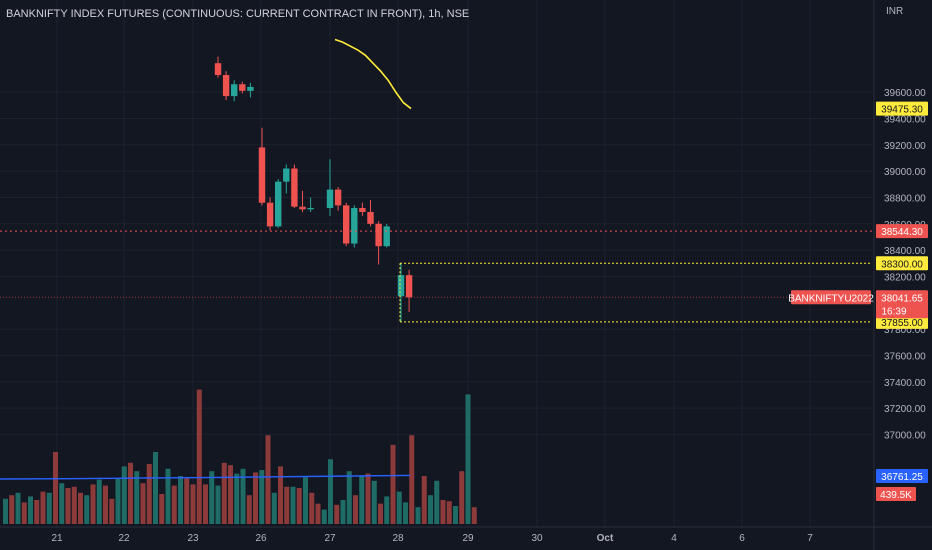 This screenshot has width=932, height=550. What do you see at coordinates (468, 538) in the screenshot?
I see `x-tick-label: 29` at bounding box center [468, 538].